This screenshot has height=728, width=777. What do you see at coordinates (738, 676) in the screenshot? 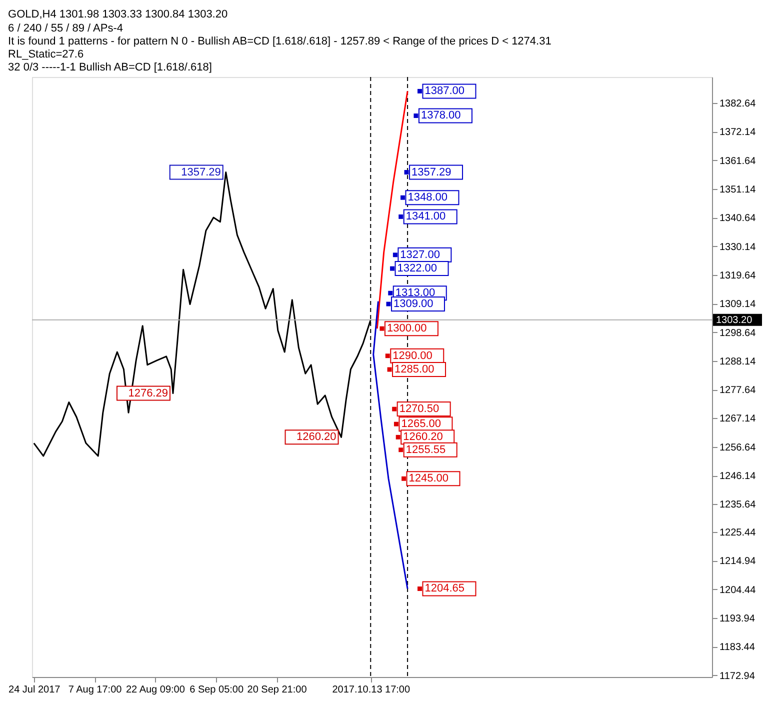
I see `y-tick-label: 1172.94` at bounding box center [738, 676].